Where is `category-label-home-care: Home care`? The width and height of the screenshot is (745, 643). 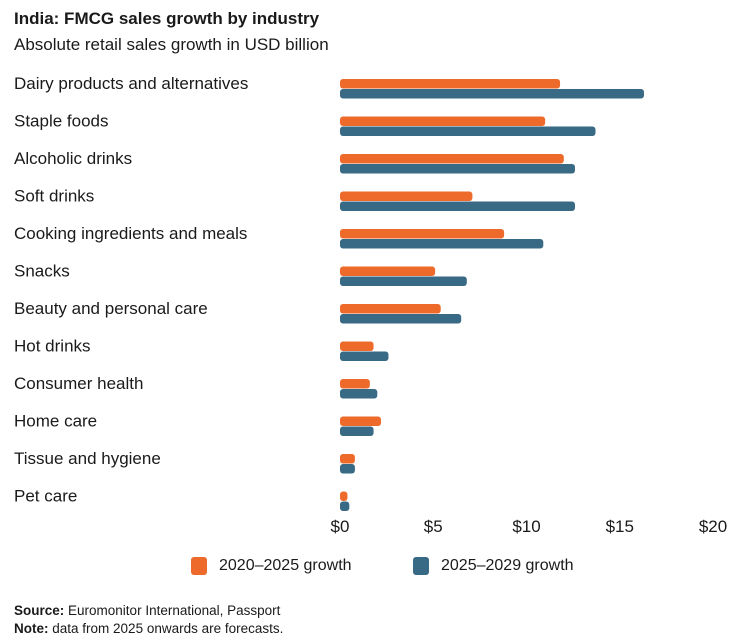
category-label-home-care: Home care is located at coordinates (55, 421).